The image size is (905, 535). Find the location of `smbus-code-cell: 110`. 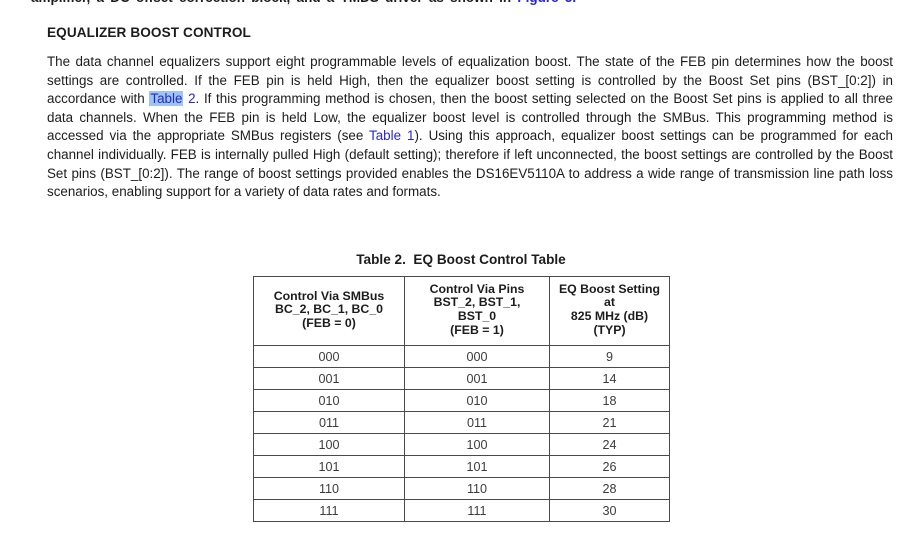

smbus-code-cell: 110 is located at coordinates (329, 488).